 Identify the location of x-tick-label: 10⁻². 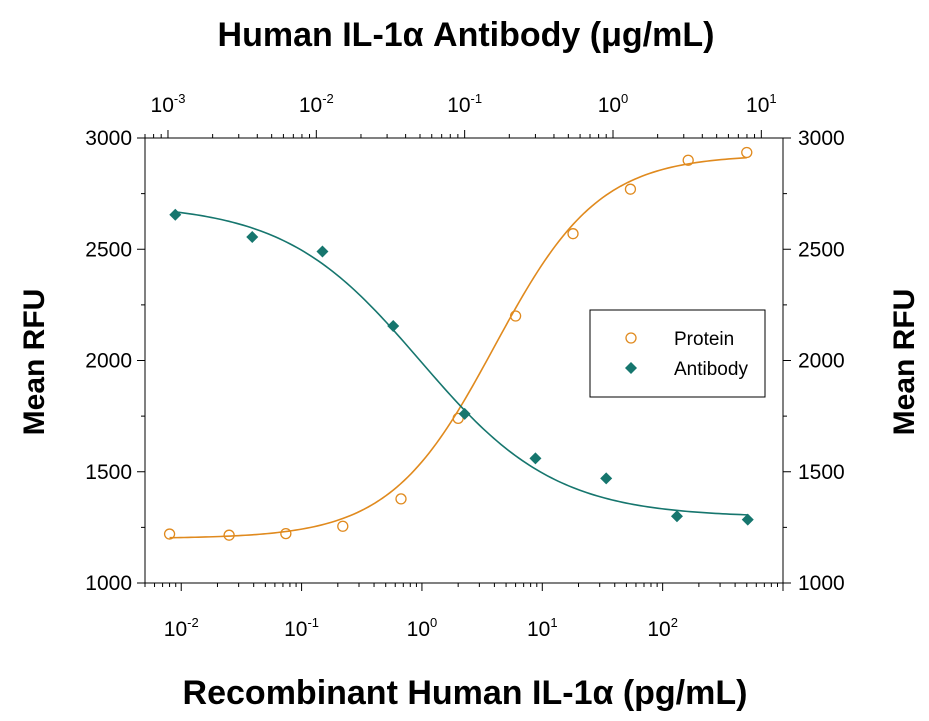
(181, 628).